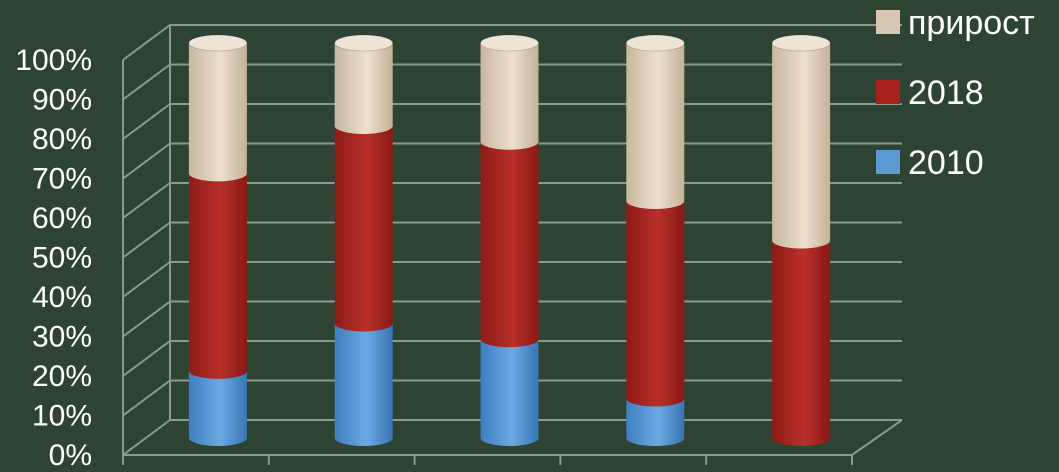 The width and height of the screenshot is (1059, 472). I want to click on y-axis-tick-labels: 0% 10% 20% 30% 40% 50% 60% 70% 80% 90% 100%, so click(53, 258).